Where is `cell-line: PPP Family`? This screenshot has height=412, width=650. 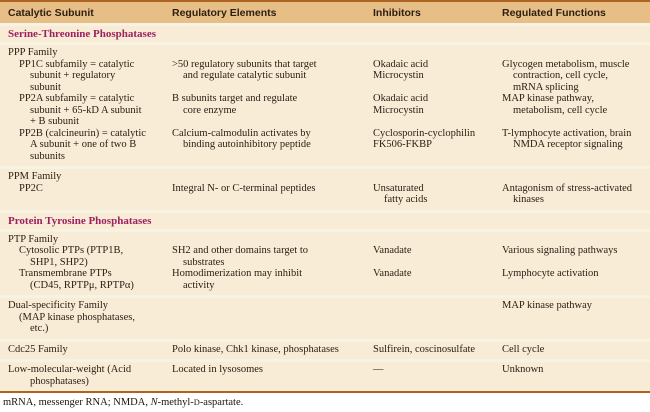
cell-line: PPP Family is located at coordinates (33, 52).